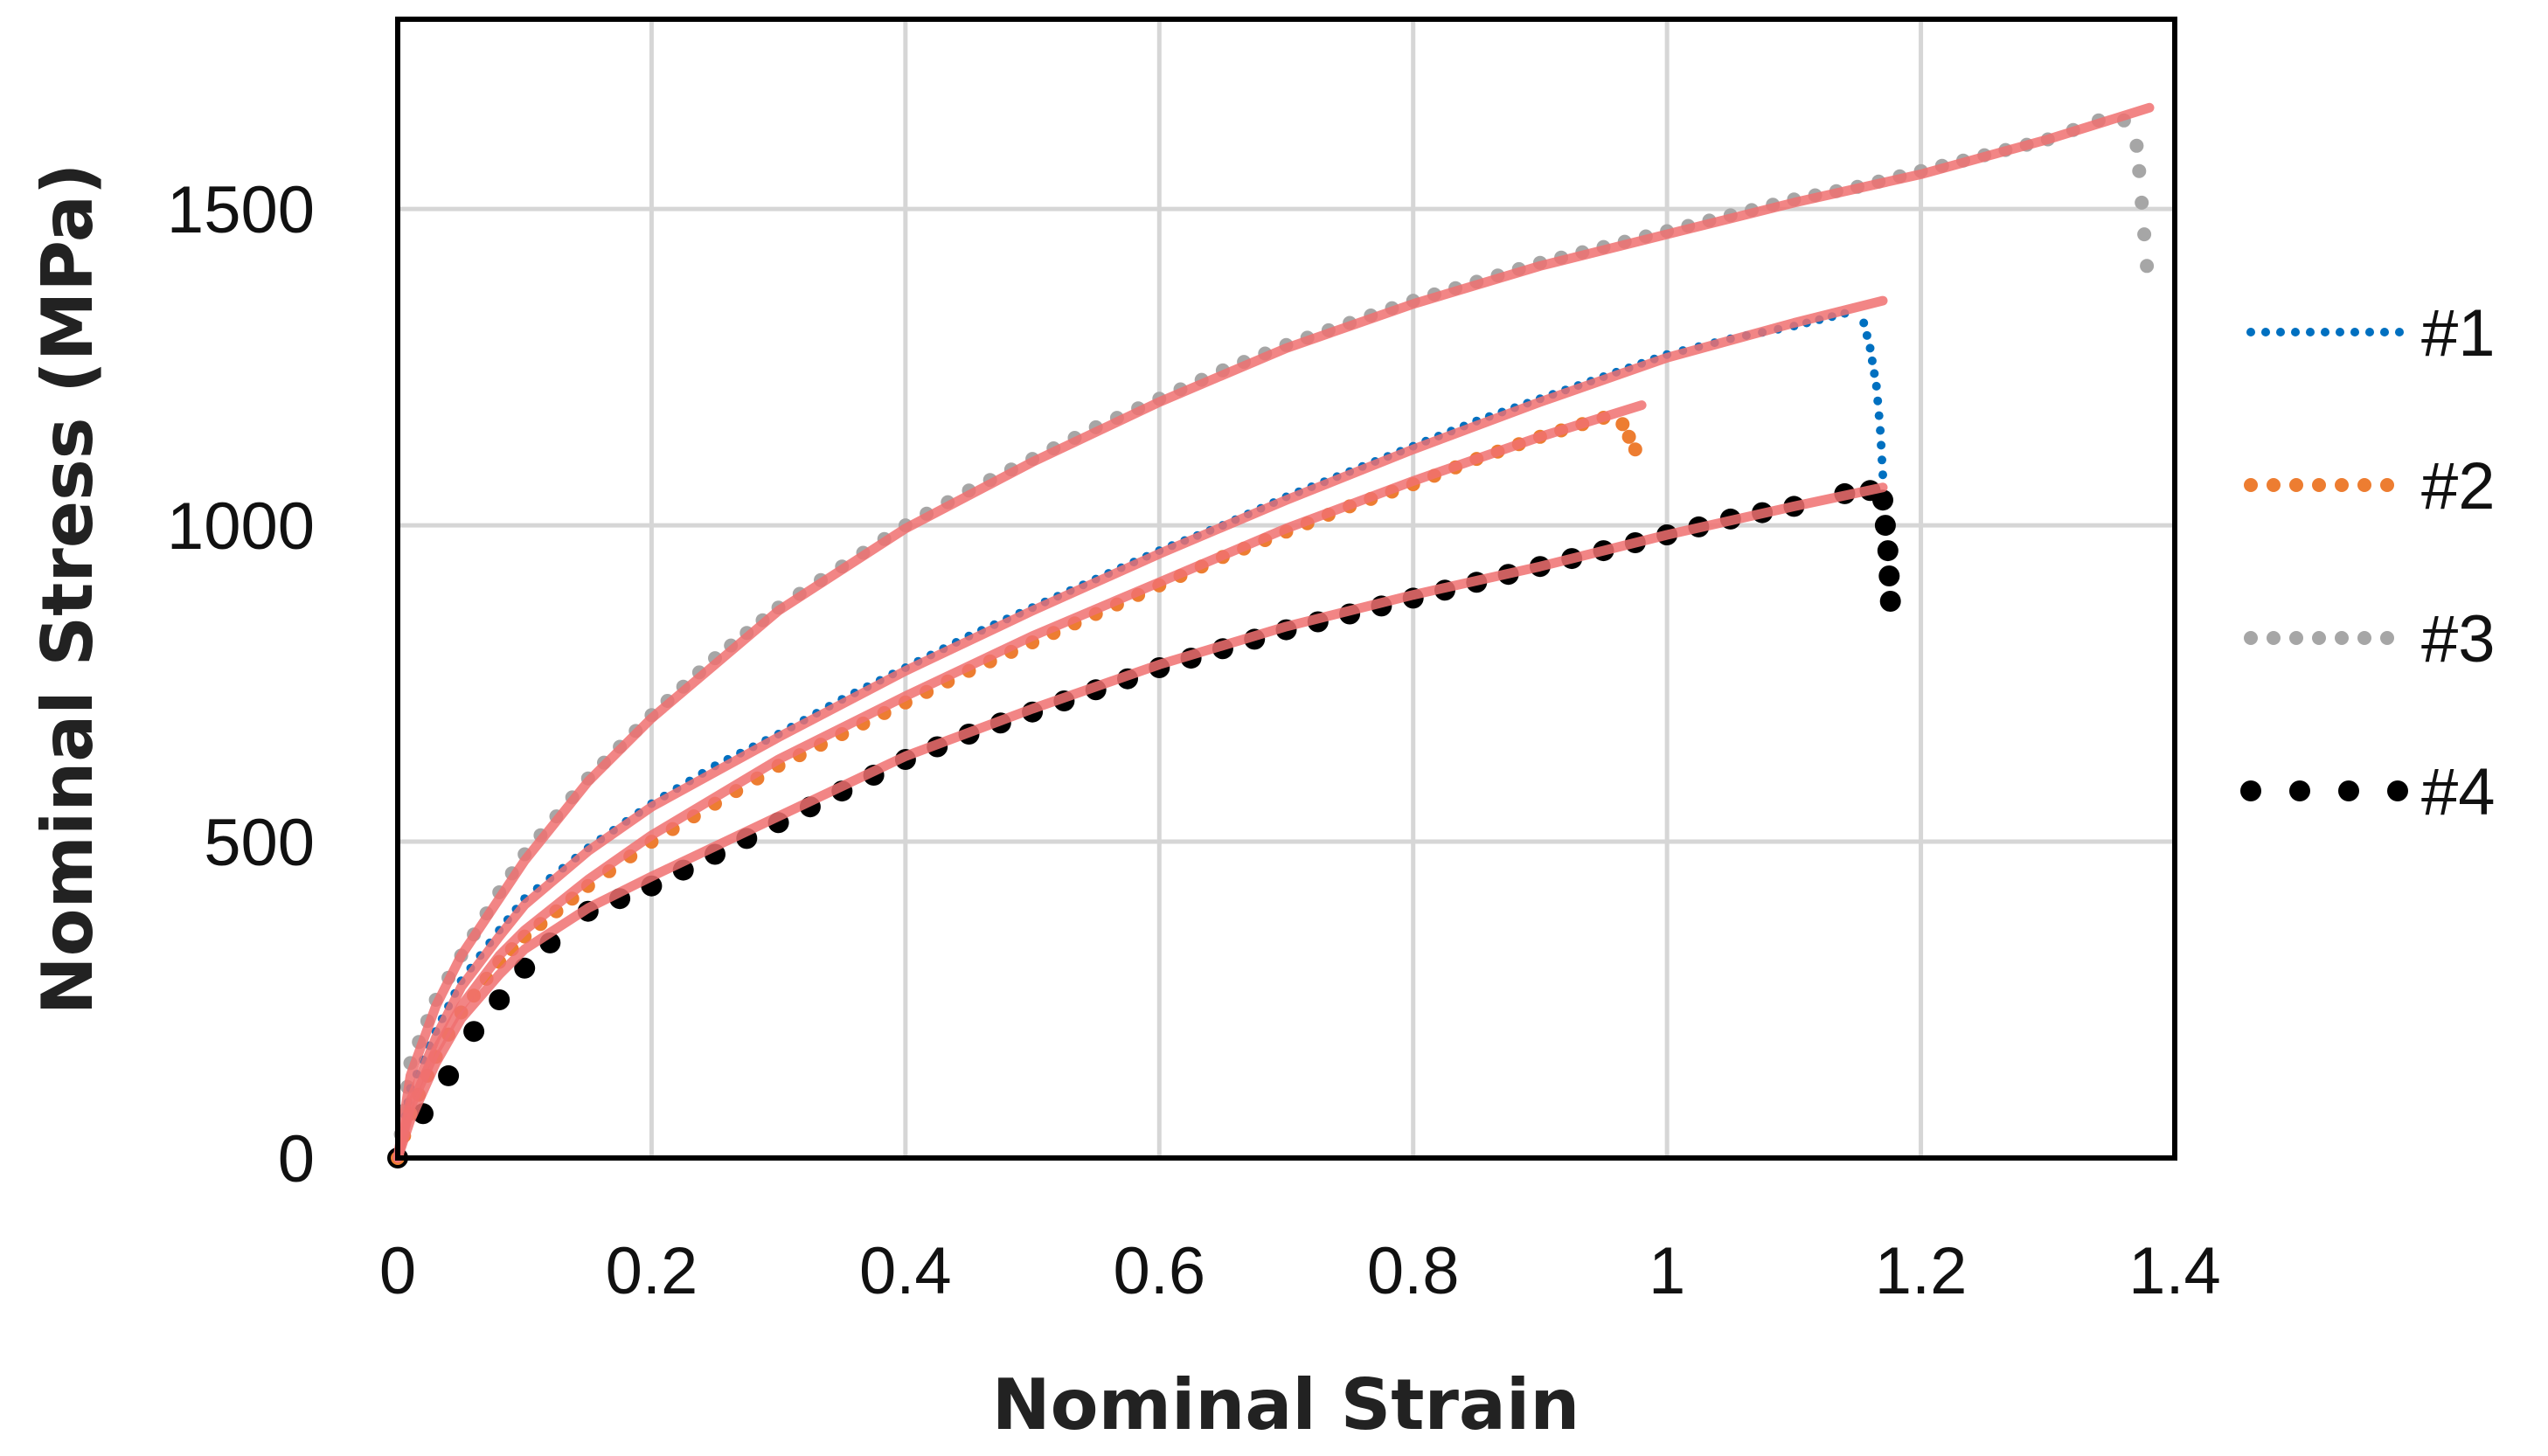 The width and height of the screenshot is (2548, 1456). What do you see at coordinates (2174, 1271) in the screenshot?
I see `x-tick-label: 1.4` at bounding box center [2174, 1271].